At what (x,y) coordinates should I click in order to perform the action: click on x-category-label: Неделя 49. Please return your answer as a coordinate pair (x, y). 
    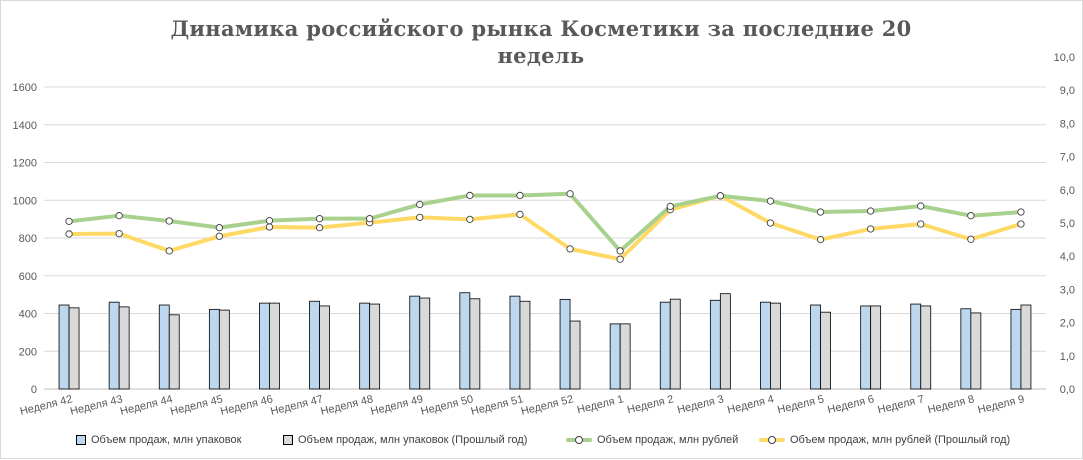
    Looking at the image, I should click on (396, 405).